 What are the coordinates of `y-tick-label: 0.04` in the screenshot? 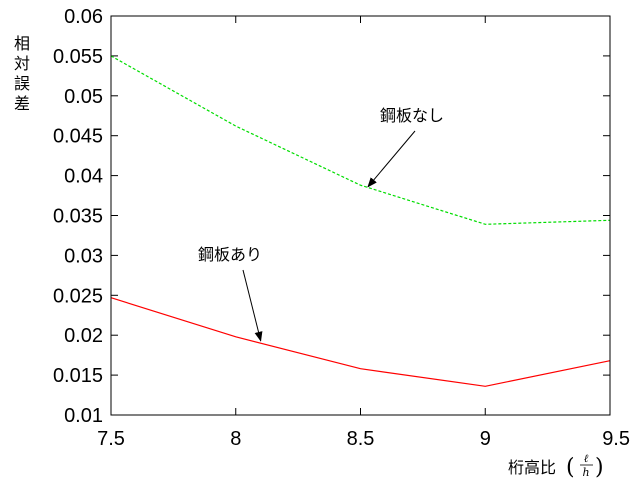 It's located at (83, 177).